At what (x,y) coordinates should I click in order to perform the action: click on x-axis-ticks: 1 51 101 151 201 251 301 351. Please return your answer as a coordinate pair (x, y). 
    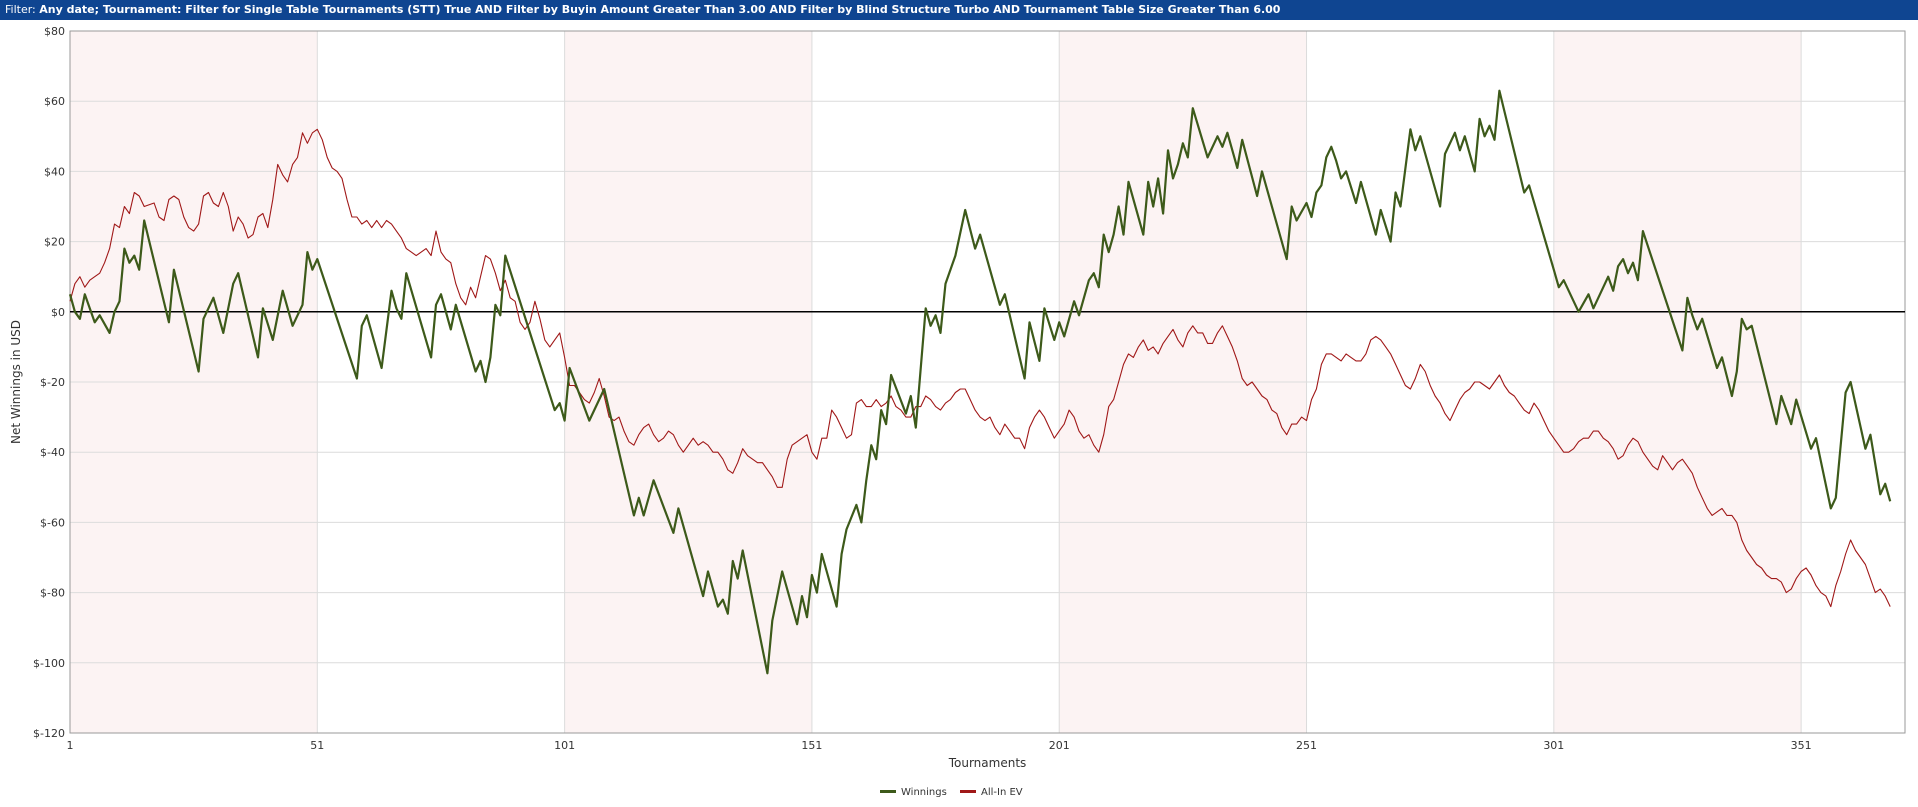
    Looking at the image, I should click on (939, 745).